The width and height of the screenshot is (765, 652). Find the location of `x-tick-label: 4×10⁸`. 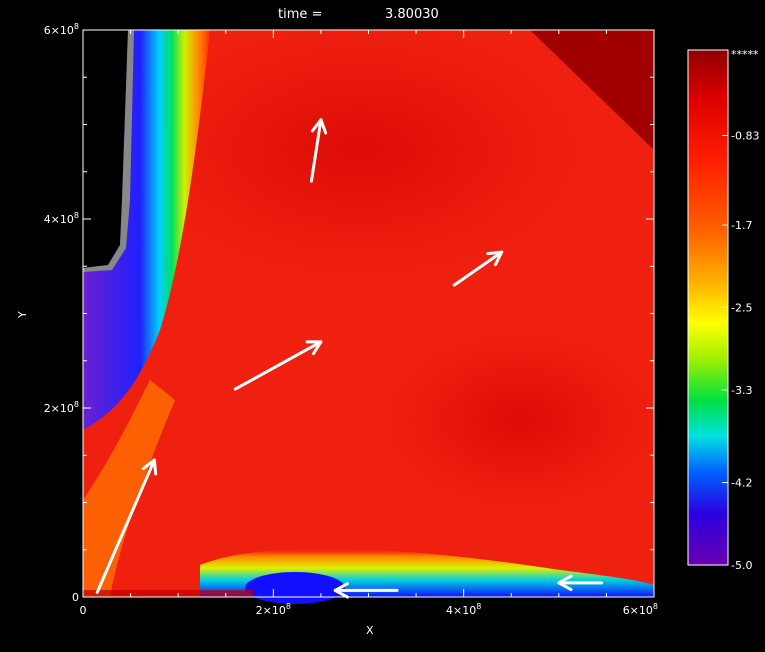

x-tick-label: 4×10⁸ is located at coordinates (463, 609).